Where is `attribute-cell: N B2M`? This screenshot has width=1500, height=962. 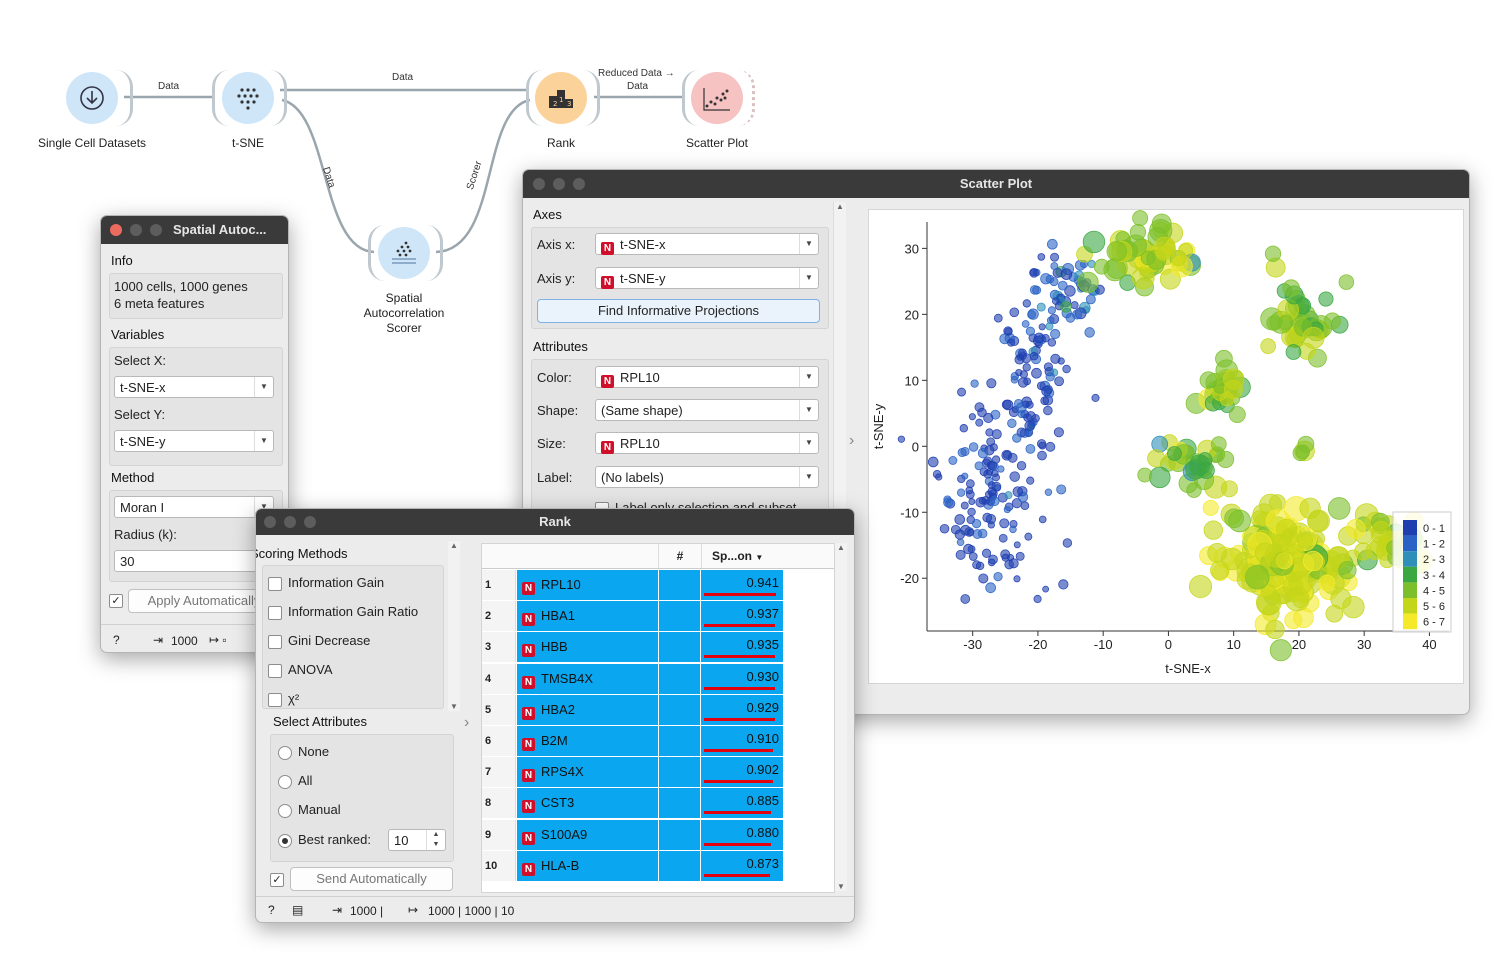
attribute-cell: N B2M is located at coordinates (587, 741).